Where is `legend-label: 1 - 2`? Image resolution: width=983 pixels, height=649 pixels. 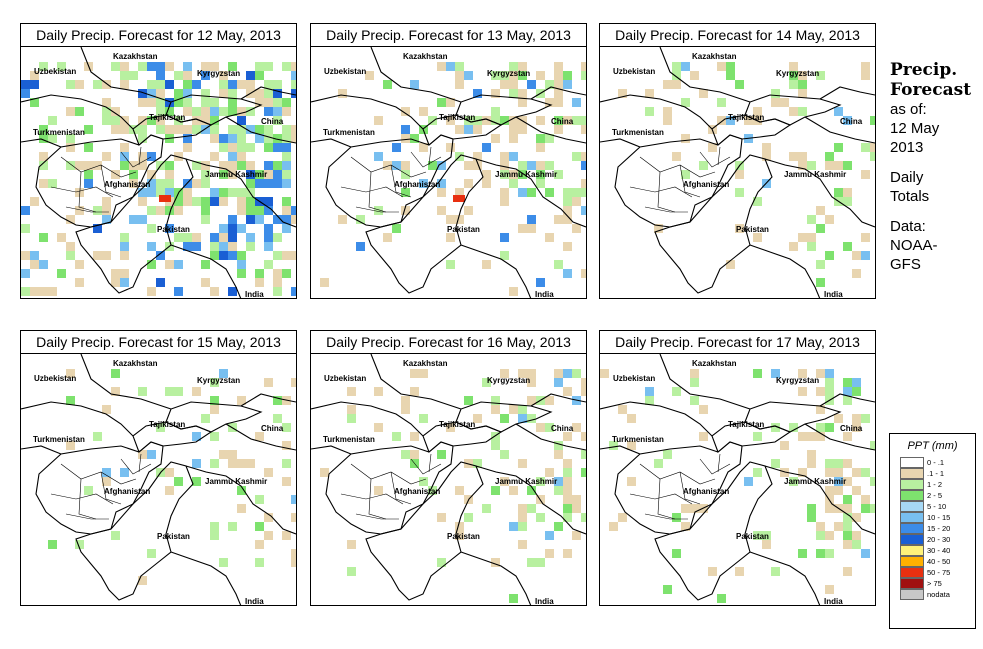
legend-label: 1 - 2 is located at coordinates (935, 484).